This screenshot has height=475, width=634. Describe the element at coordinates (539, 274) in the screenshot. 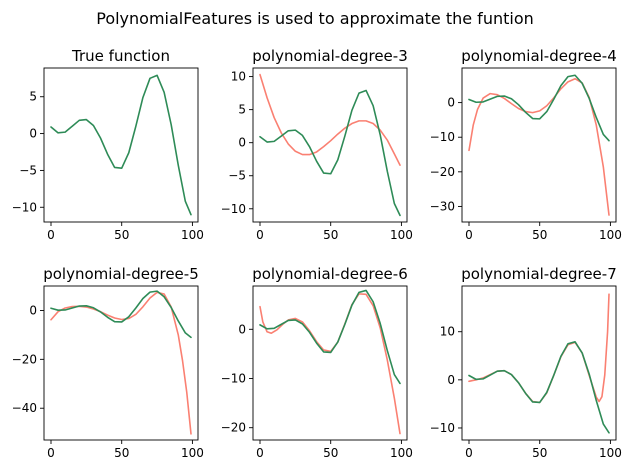

I see `subplot-title: polynomial-degree-7` at that location.